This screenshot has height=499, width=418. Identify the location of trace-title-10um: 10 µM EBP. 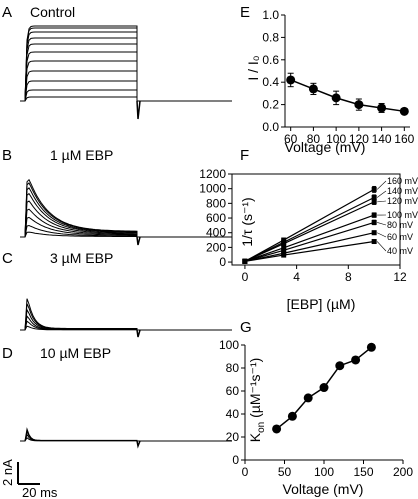
(75, 353).